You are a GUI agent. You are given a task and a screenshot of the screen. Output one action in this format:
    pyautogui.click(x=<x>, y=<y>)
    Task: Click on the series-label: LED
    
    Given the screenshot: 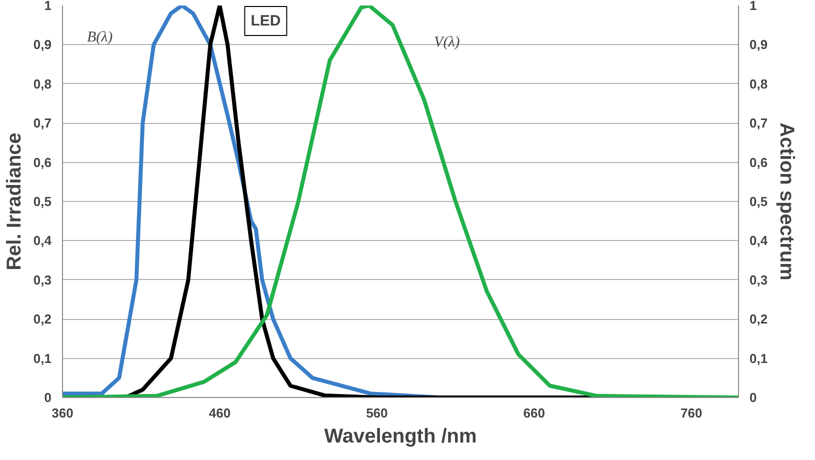 What is the action you would take?
    pyautogui.click(x=265, y=21)
    